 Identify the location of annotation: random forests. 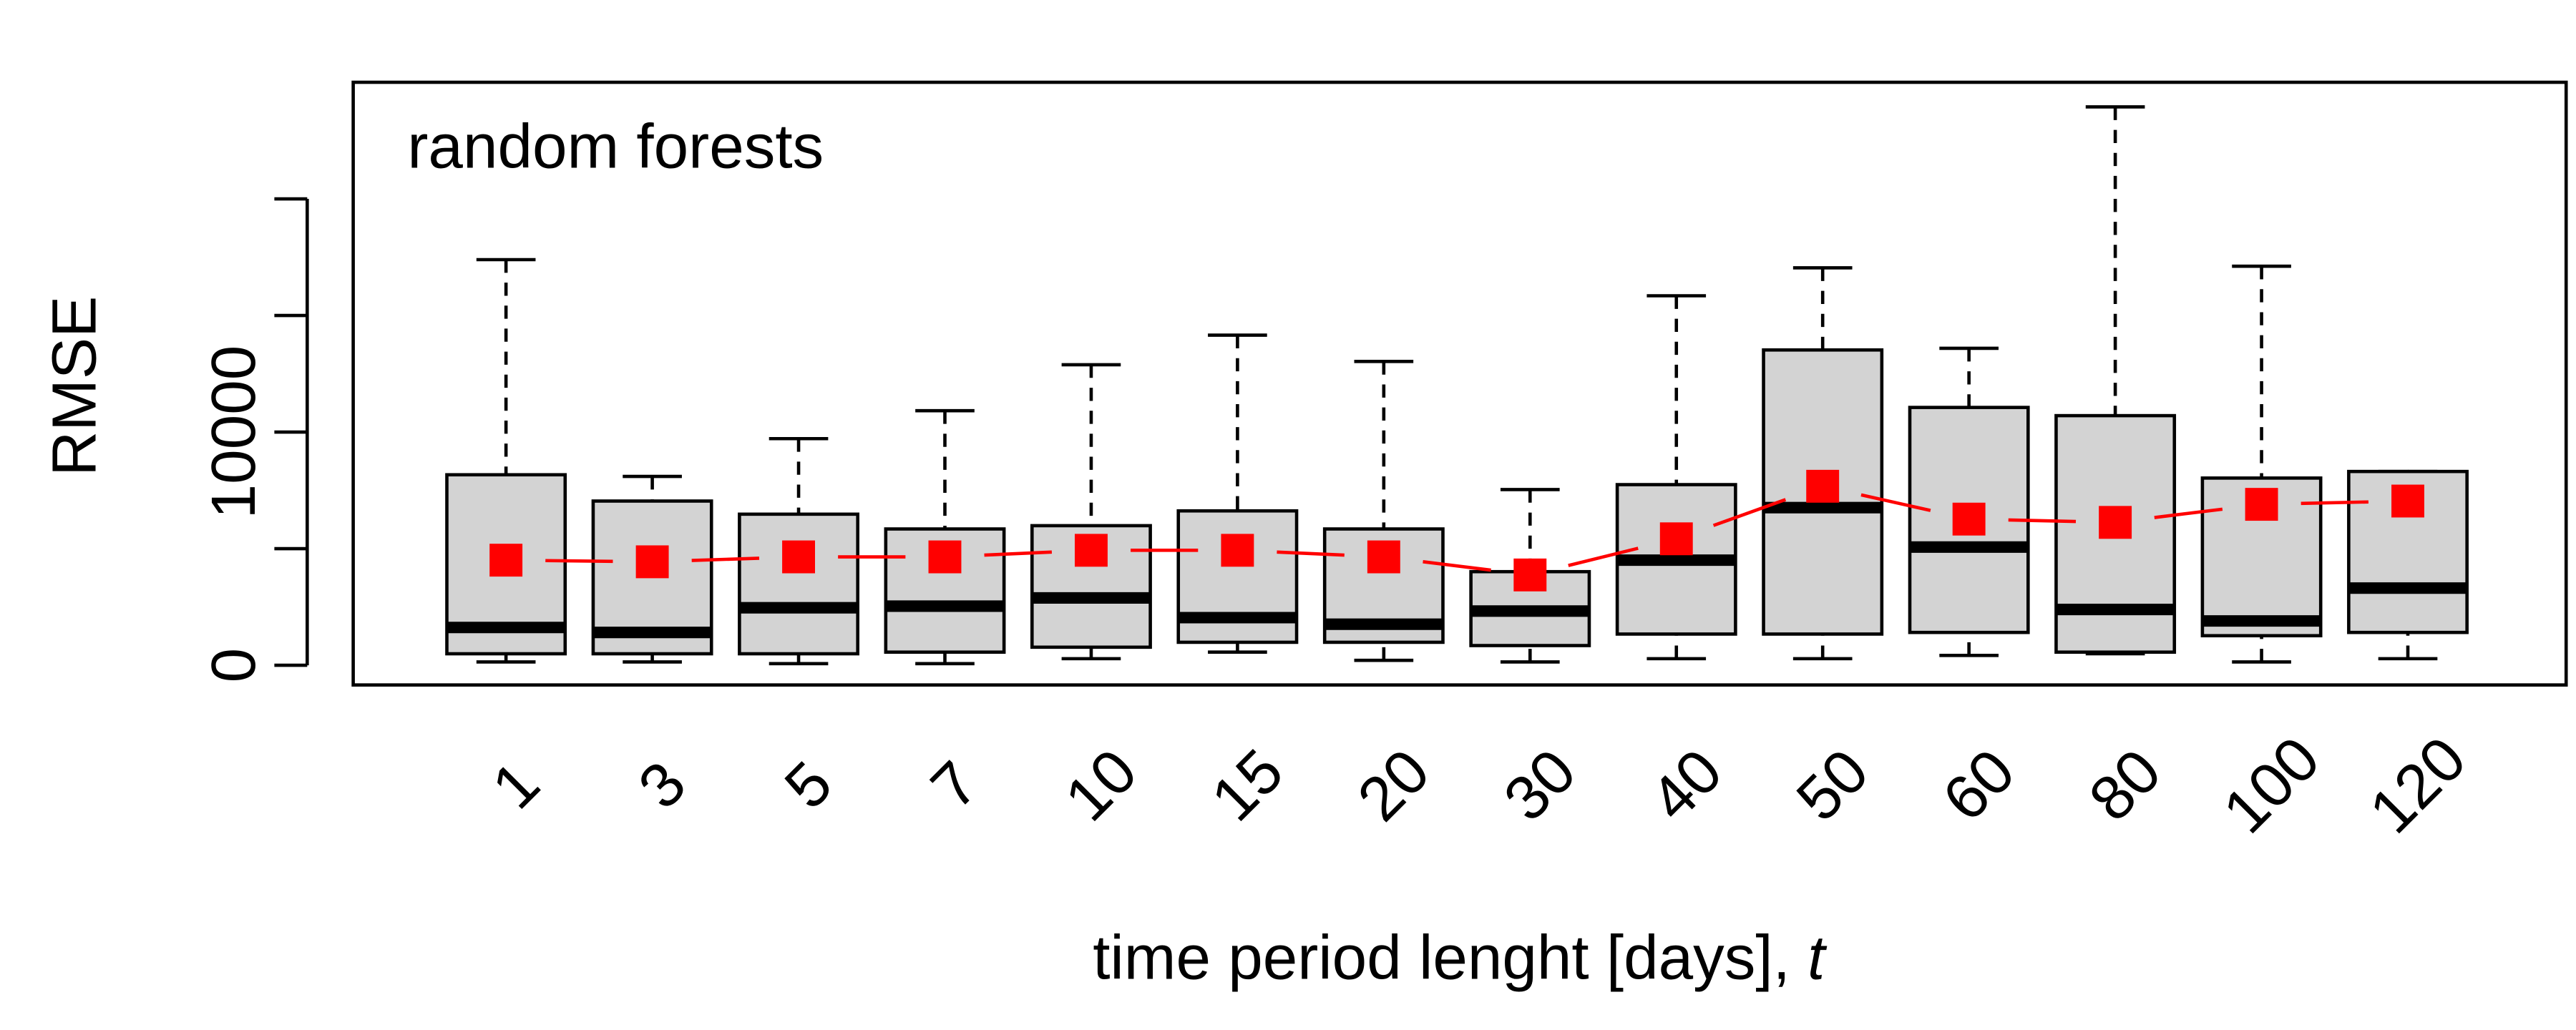
(615, 147).